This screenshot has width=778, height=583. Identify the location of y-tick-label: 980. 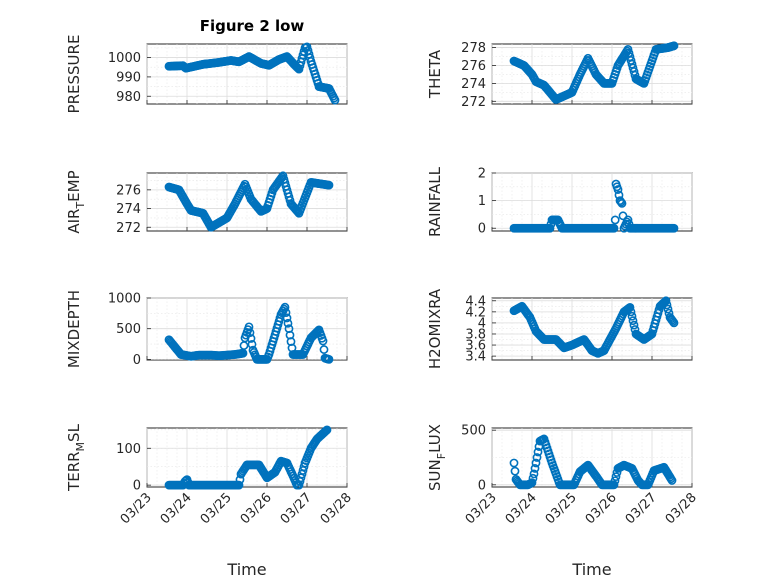
(128, 97).